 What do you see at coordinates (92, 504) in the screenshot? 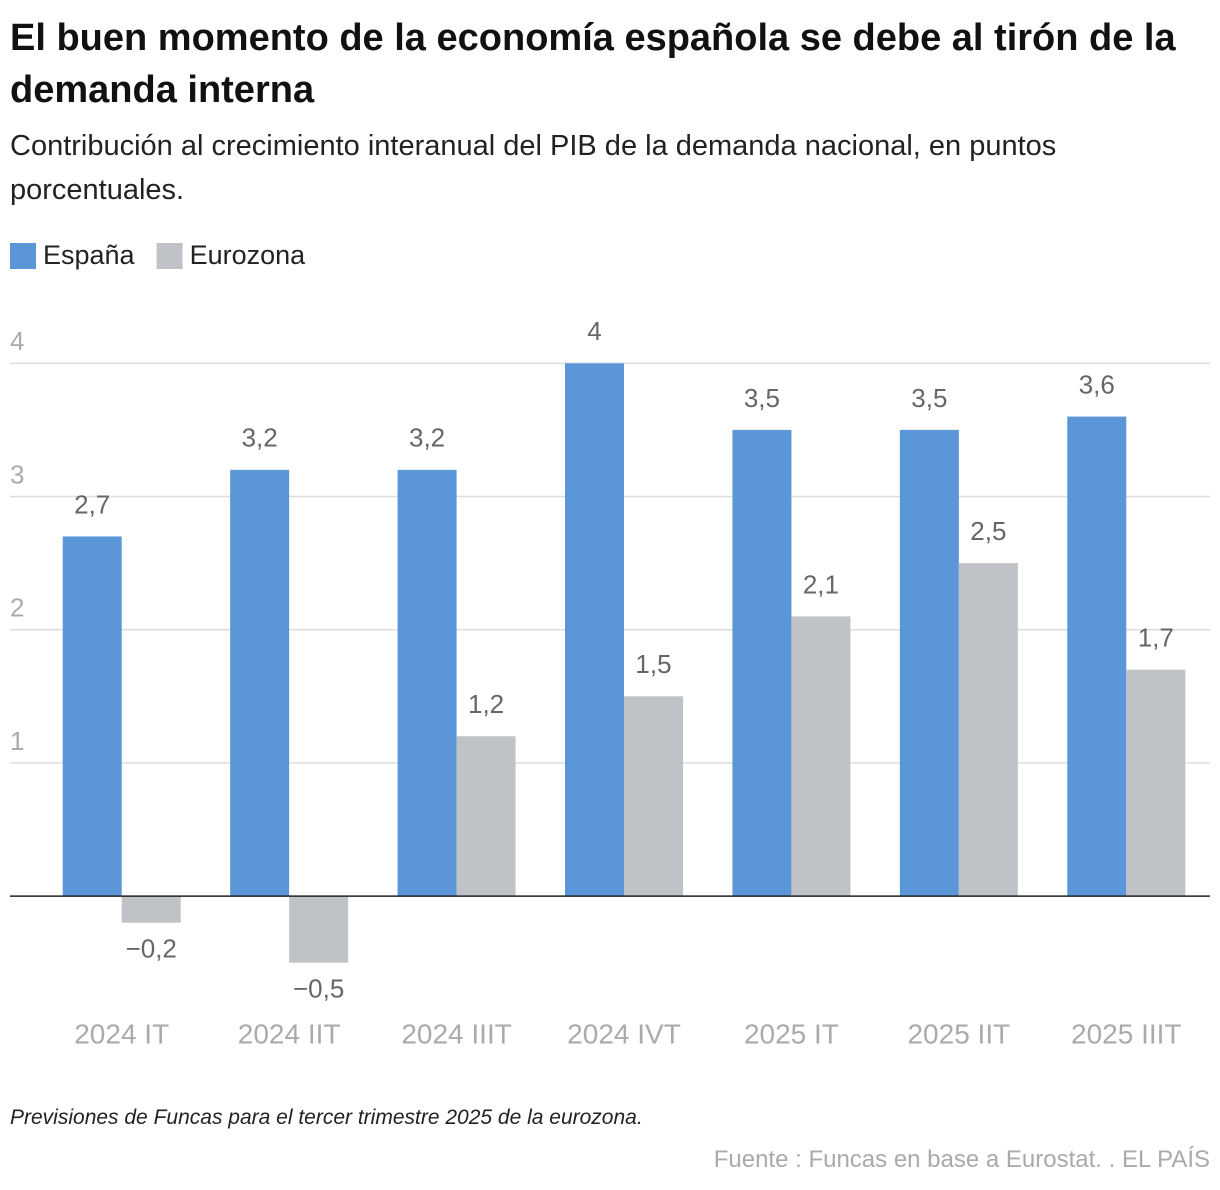
I see `value-label: 2,7` at bounding box center [92, 504].